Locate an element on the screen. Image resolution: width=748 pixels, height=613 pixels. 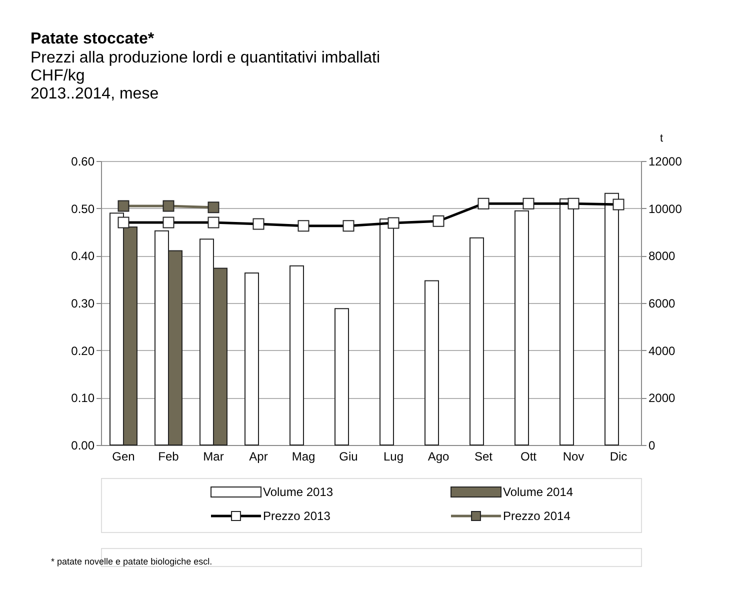
x-tick-label: Feb is located at coordinates (169, 457).